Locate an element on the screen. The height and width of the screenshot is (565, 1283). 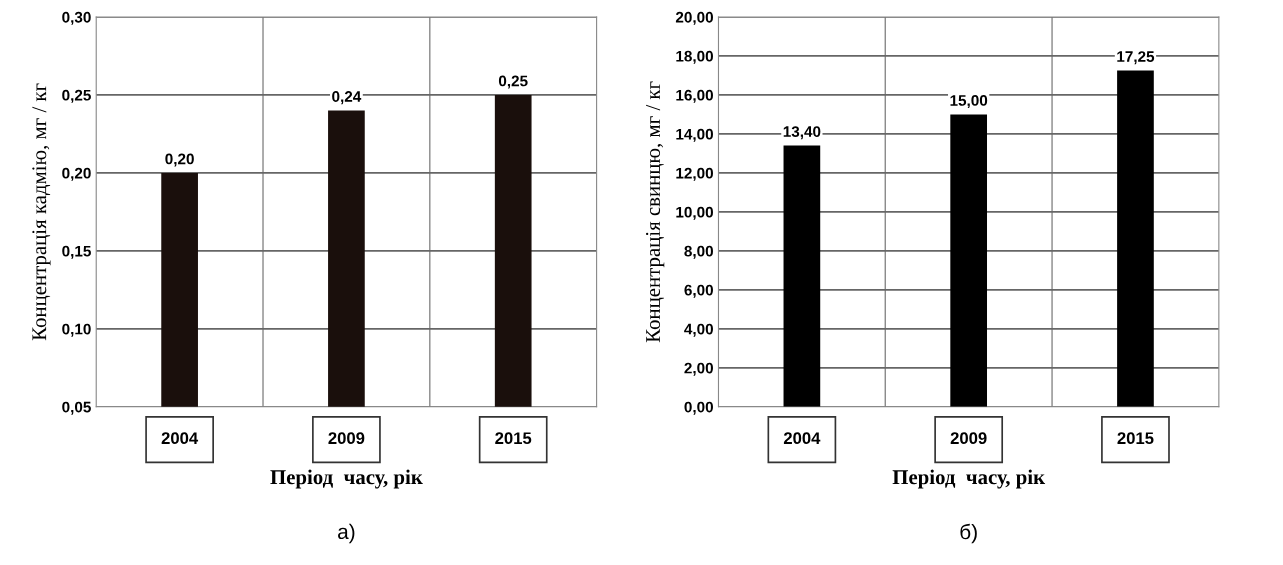
y-tick-label: 0,00 is located at coordinates (698, 408).